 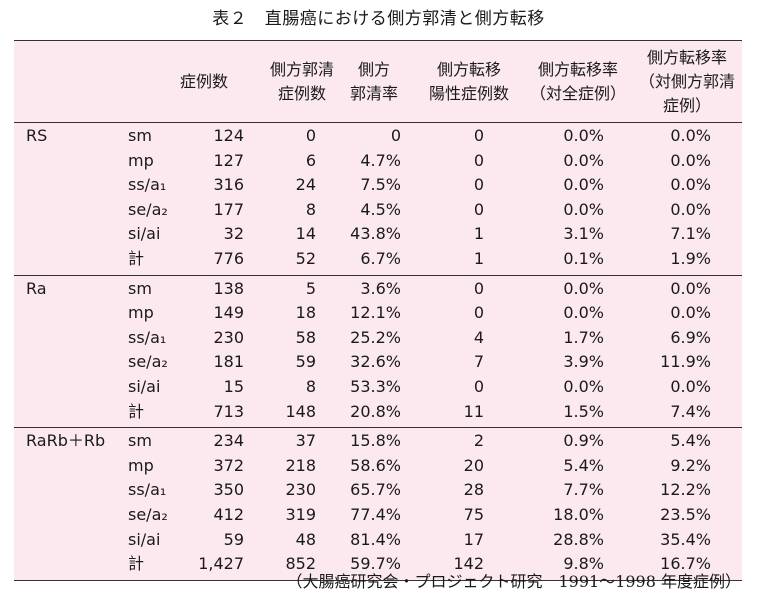 What do you see at coordinates (583, 337) in the screenshot?
I see `cell-rate-all: 1.7%` at bounding box center [583, 337].